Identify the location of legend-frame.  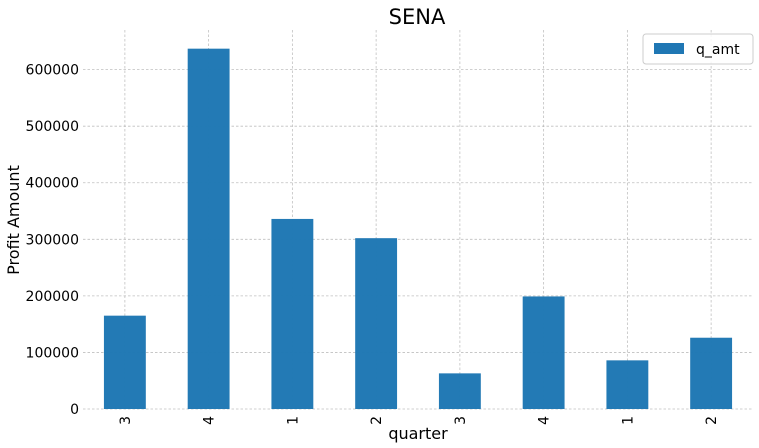
(698, 49).